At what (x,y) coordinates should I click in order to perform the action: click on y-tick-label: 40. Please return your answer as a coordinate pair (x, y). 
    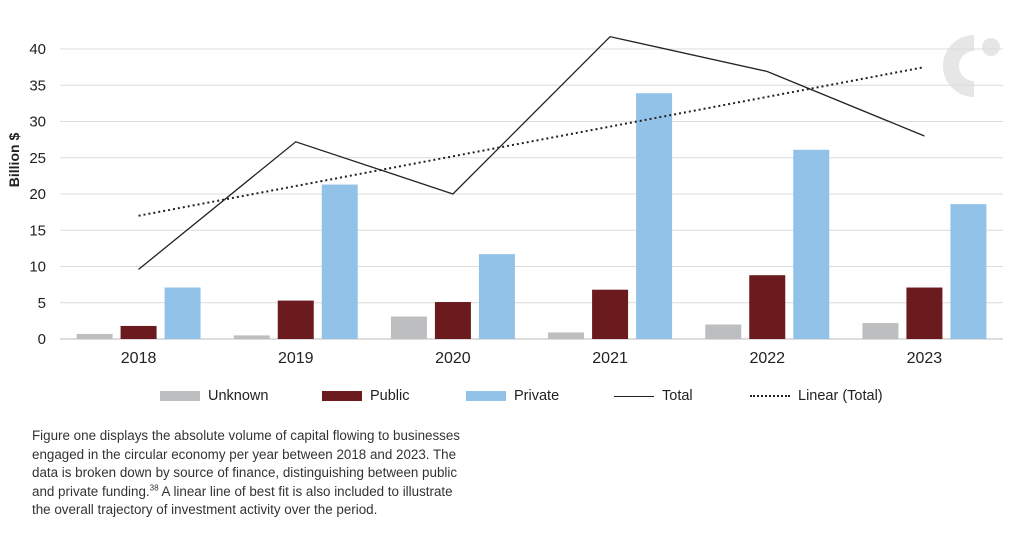
    Looking at the image, I should click on (37, 49).